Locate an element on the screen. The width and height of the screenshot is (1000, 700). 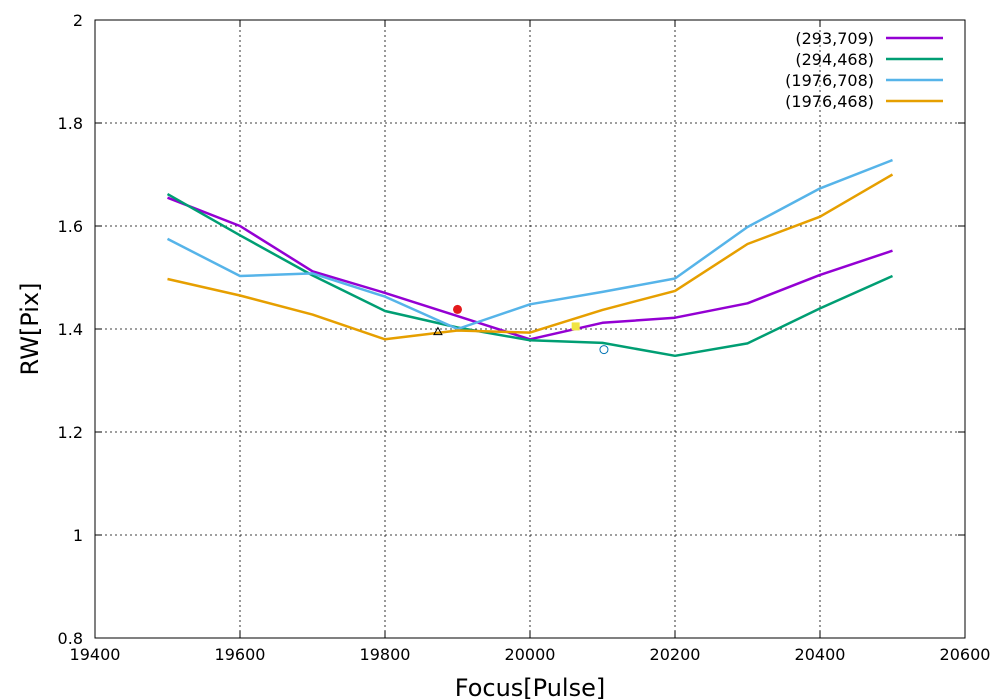
black-point-marker is located at coordinates (438, 331).